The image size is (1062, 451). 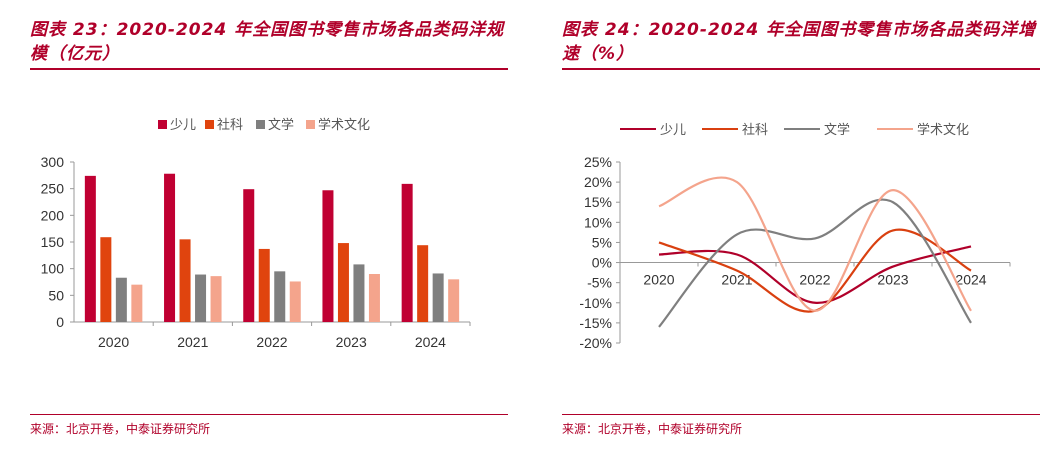 I want to click on bar-2022-s2, so click(x=280, y=296).